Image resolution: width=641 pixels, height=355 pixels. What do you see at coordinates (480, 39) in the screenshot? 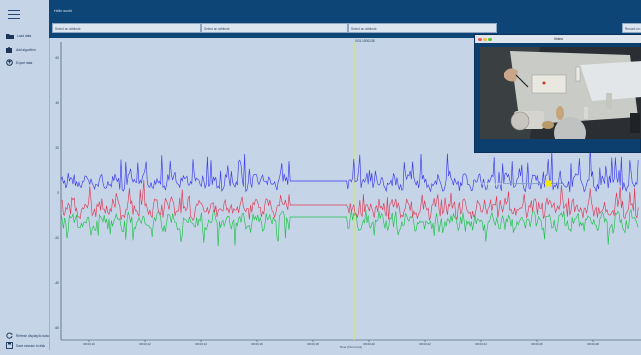
I see `close-window-icon` at bounding box center [480, 39].